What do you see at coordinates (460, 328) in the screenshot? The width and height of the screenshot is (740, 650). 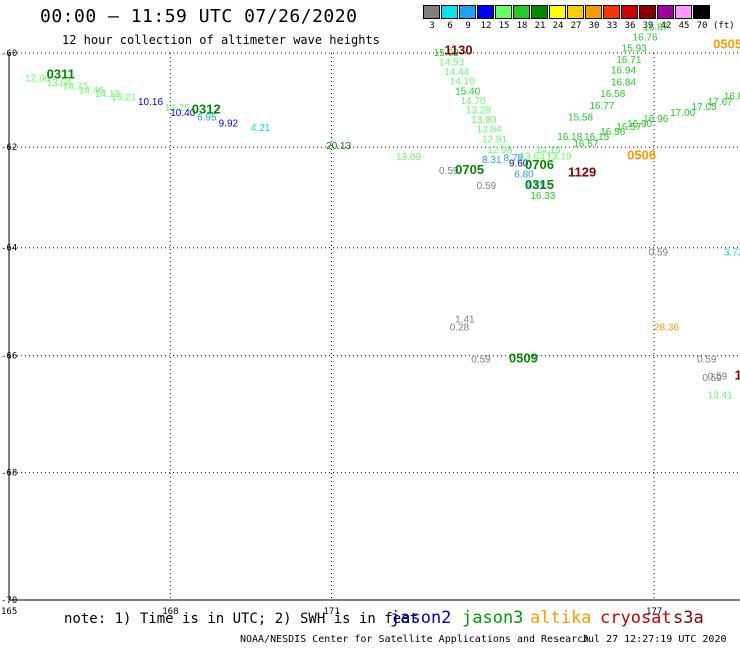 I see `swh-value-label: 0.28` at bounding box center [460, 328].